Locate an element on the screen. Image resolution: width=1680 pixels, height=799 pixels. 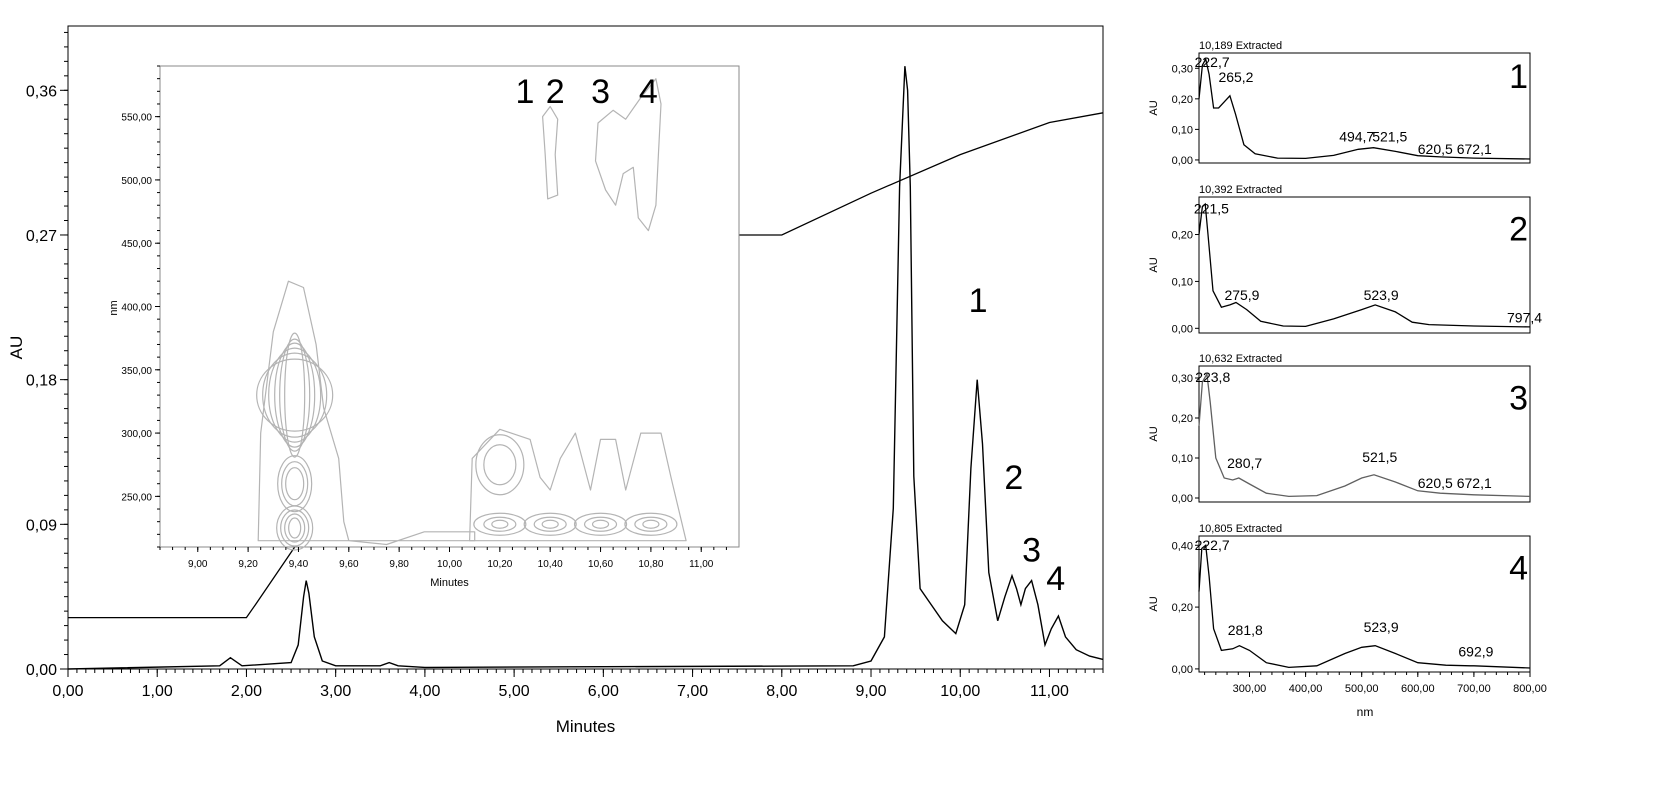
inset-x-tick-label: 9,20 is located at coordinates (248, 564).